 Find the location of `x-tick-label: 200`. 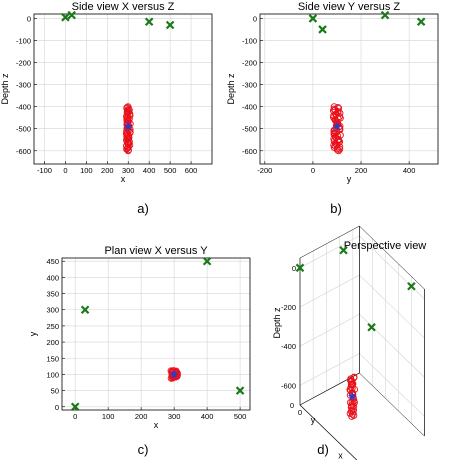

x-tick-label: 200 is located at coordinates (107, 170).